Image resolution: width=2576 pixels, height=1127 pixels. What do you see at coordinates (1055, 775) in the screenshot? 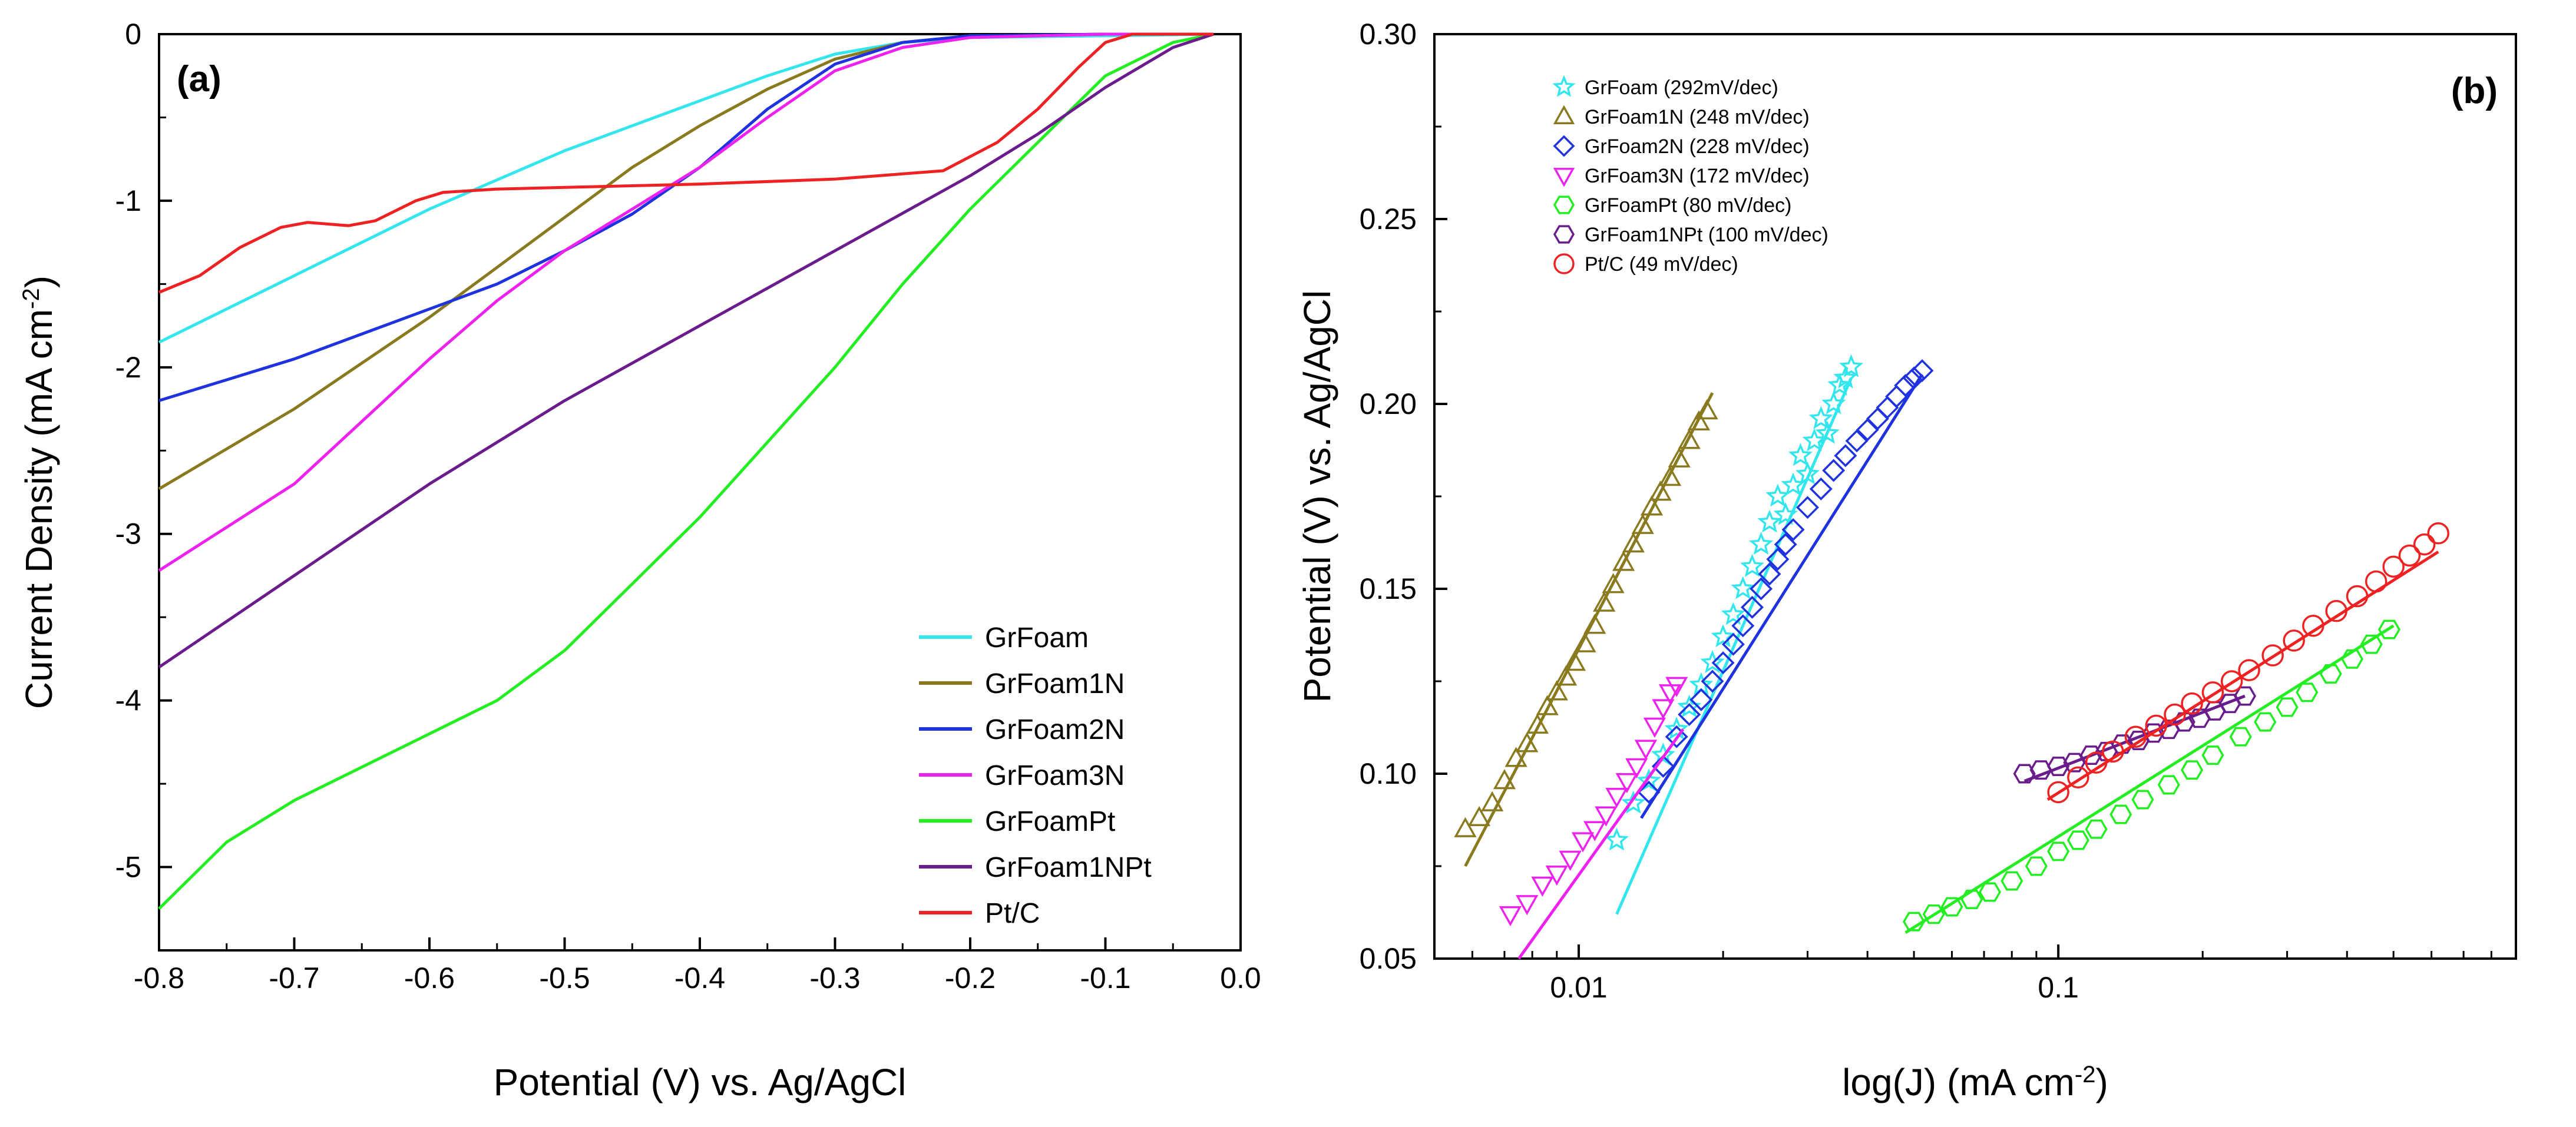
I see `panel-a-legend-label: GrFoam3N` at bounding box center [1055, 775].